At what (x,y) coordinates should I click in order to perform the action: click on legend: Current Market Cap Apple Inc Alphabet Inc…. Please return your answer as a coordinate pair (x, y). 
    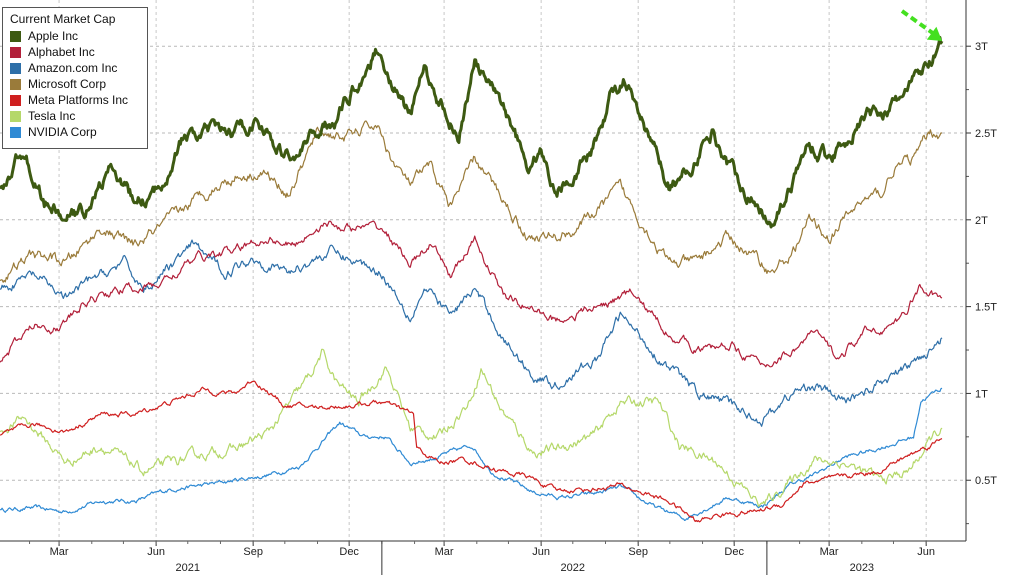
    Looking at the image, I should click on (75, 78).